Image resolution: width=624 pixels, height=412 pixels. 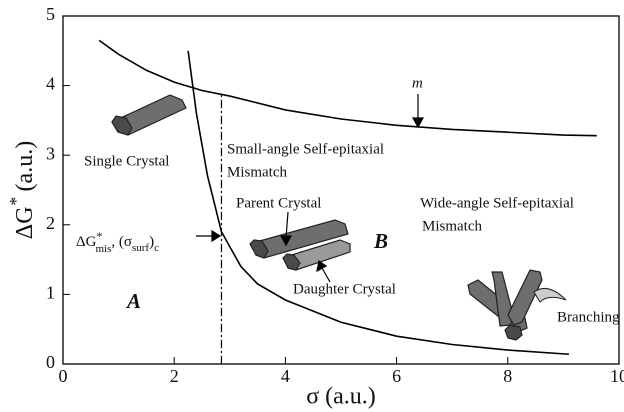 What do you see at coordinates (380, 241) in the screenshot?
I see `region-label: B` at bounding box center [380, 241].